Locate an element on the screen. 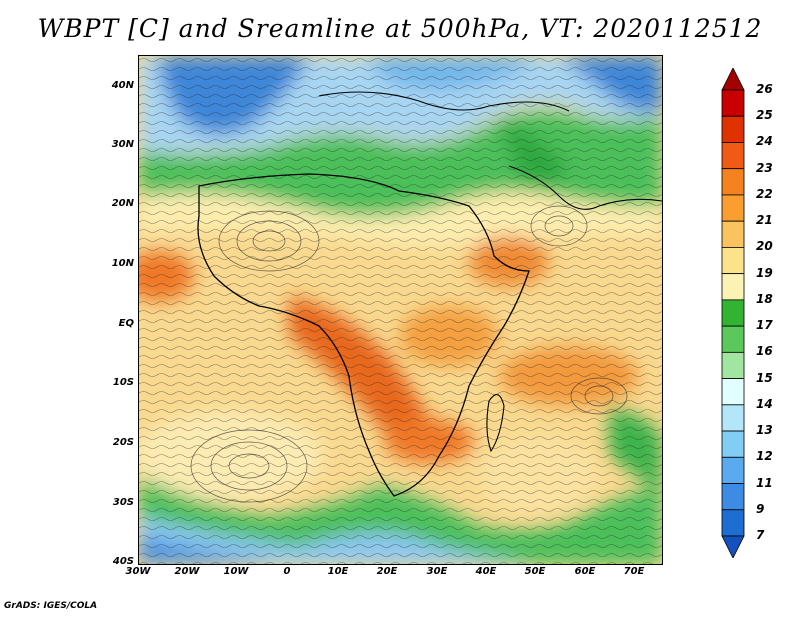 Image resolution: width=800 pixels, height=618 pixels. colorbar-level-label: 9 is located at coordinates (760, 508).